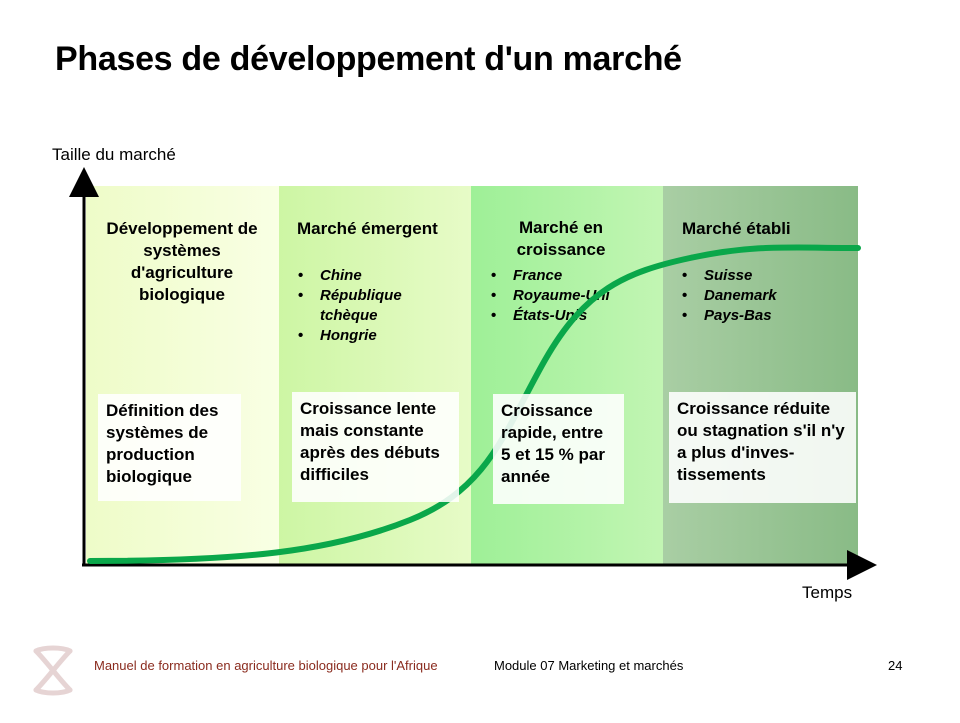  I want to click on footer-page-number: 24, so click(895, 665).